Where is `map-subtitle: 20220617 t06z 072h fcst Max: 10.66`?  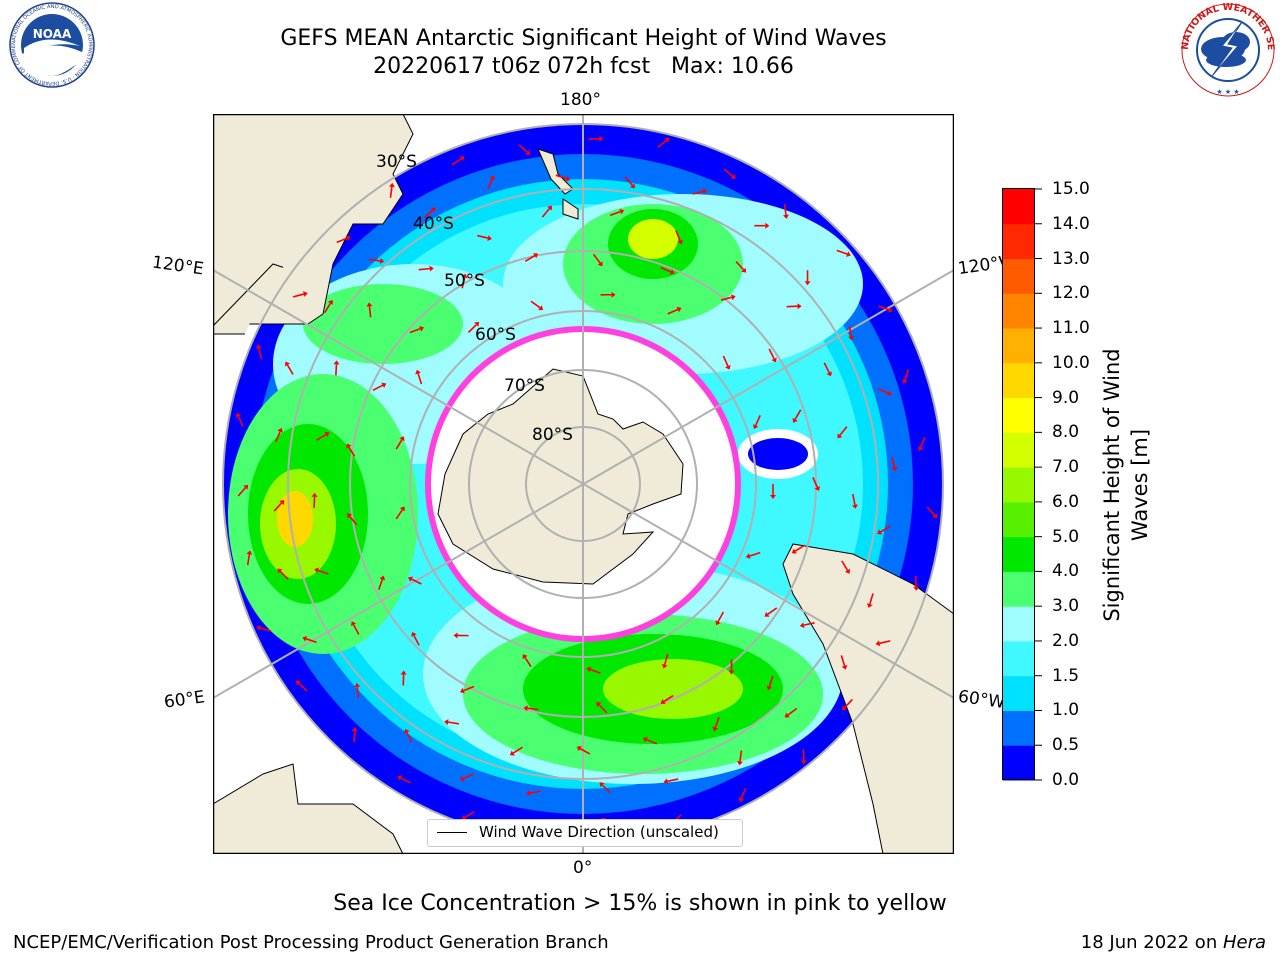
map-subtitle: 20220617 t06z 072h fcst Max: 10.66 is located at coordinates (583, 66).